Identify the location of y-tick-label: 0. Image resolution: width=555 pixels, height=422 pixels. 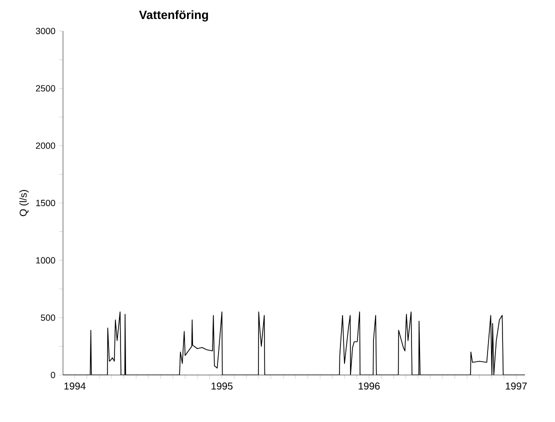
(53, 375).